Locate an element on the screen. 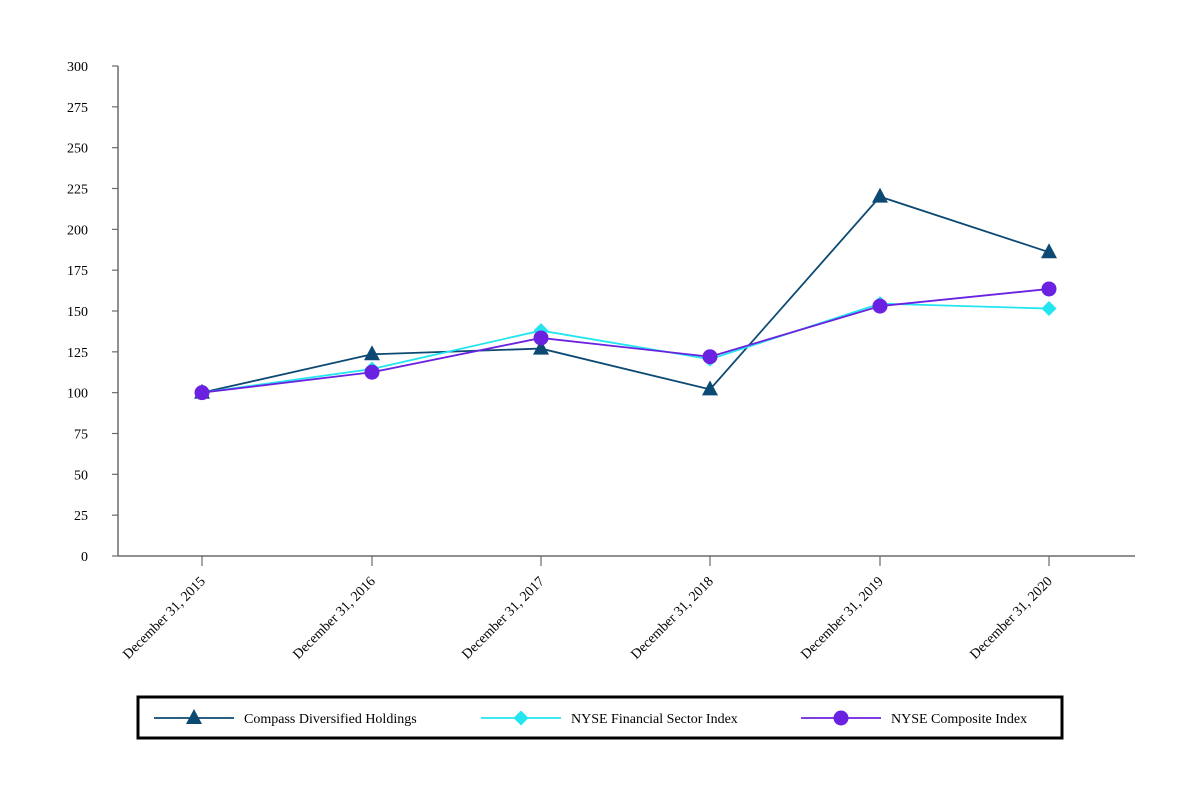 This screenshot has height=805, width=1200. y-tick-label: 150 is located at coordinates (77, 312).